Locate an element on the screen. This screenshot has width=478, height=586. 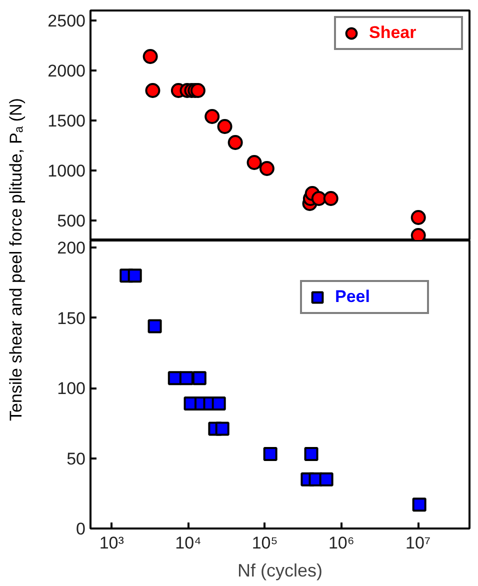
y-tick-label: 150 is located at coordinates (71, 318).